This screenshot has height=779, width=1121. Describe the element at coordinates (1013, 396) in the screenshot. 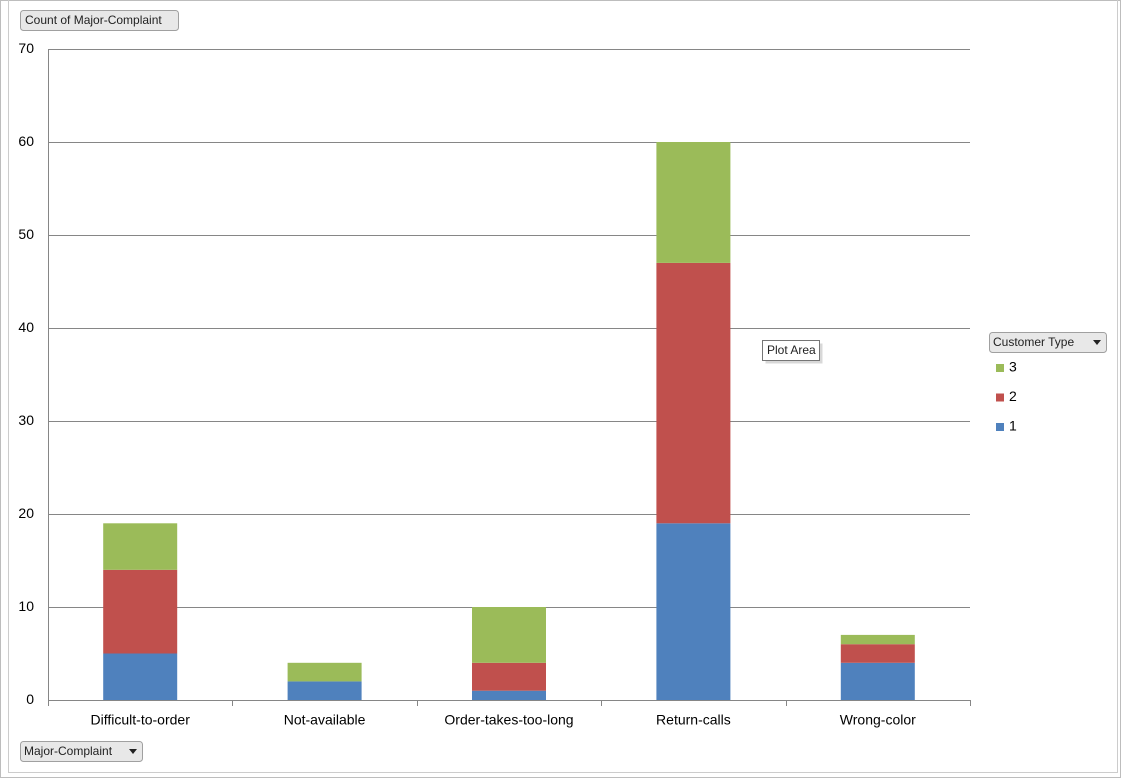

I see `legend-label: 2` at that location.